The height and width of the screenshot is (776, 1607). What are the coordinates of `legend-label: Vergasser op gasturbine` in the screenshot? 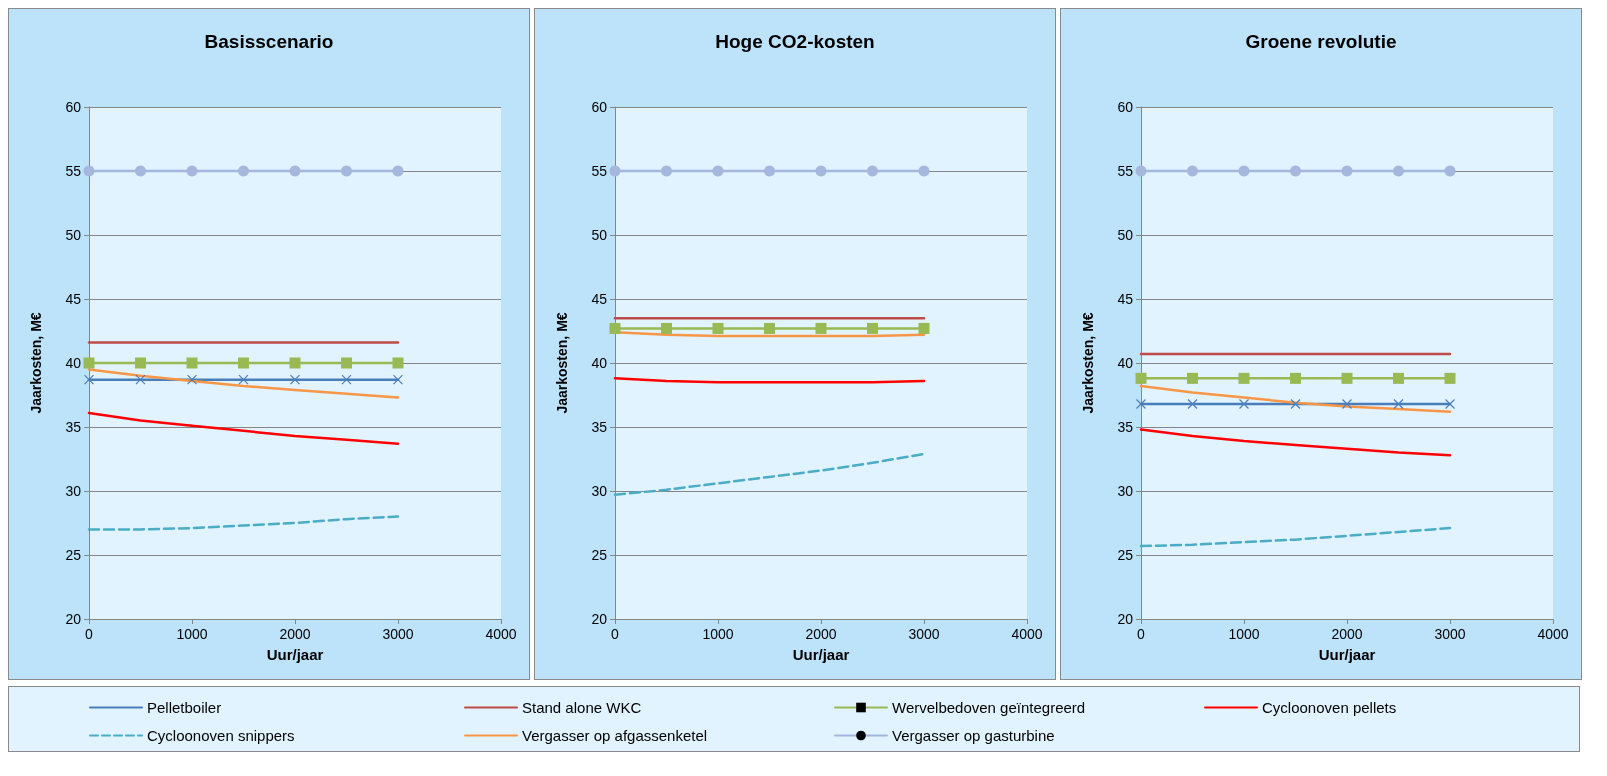 It's located at (973, 735).